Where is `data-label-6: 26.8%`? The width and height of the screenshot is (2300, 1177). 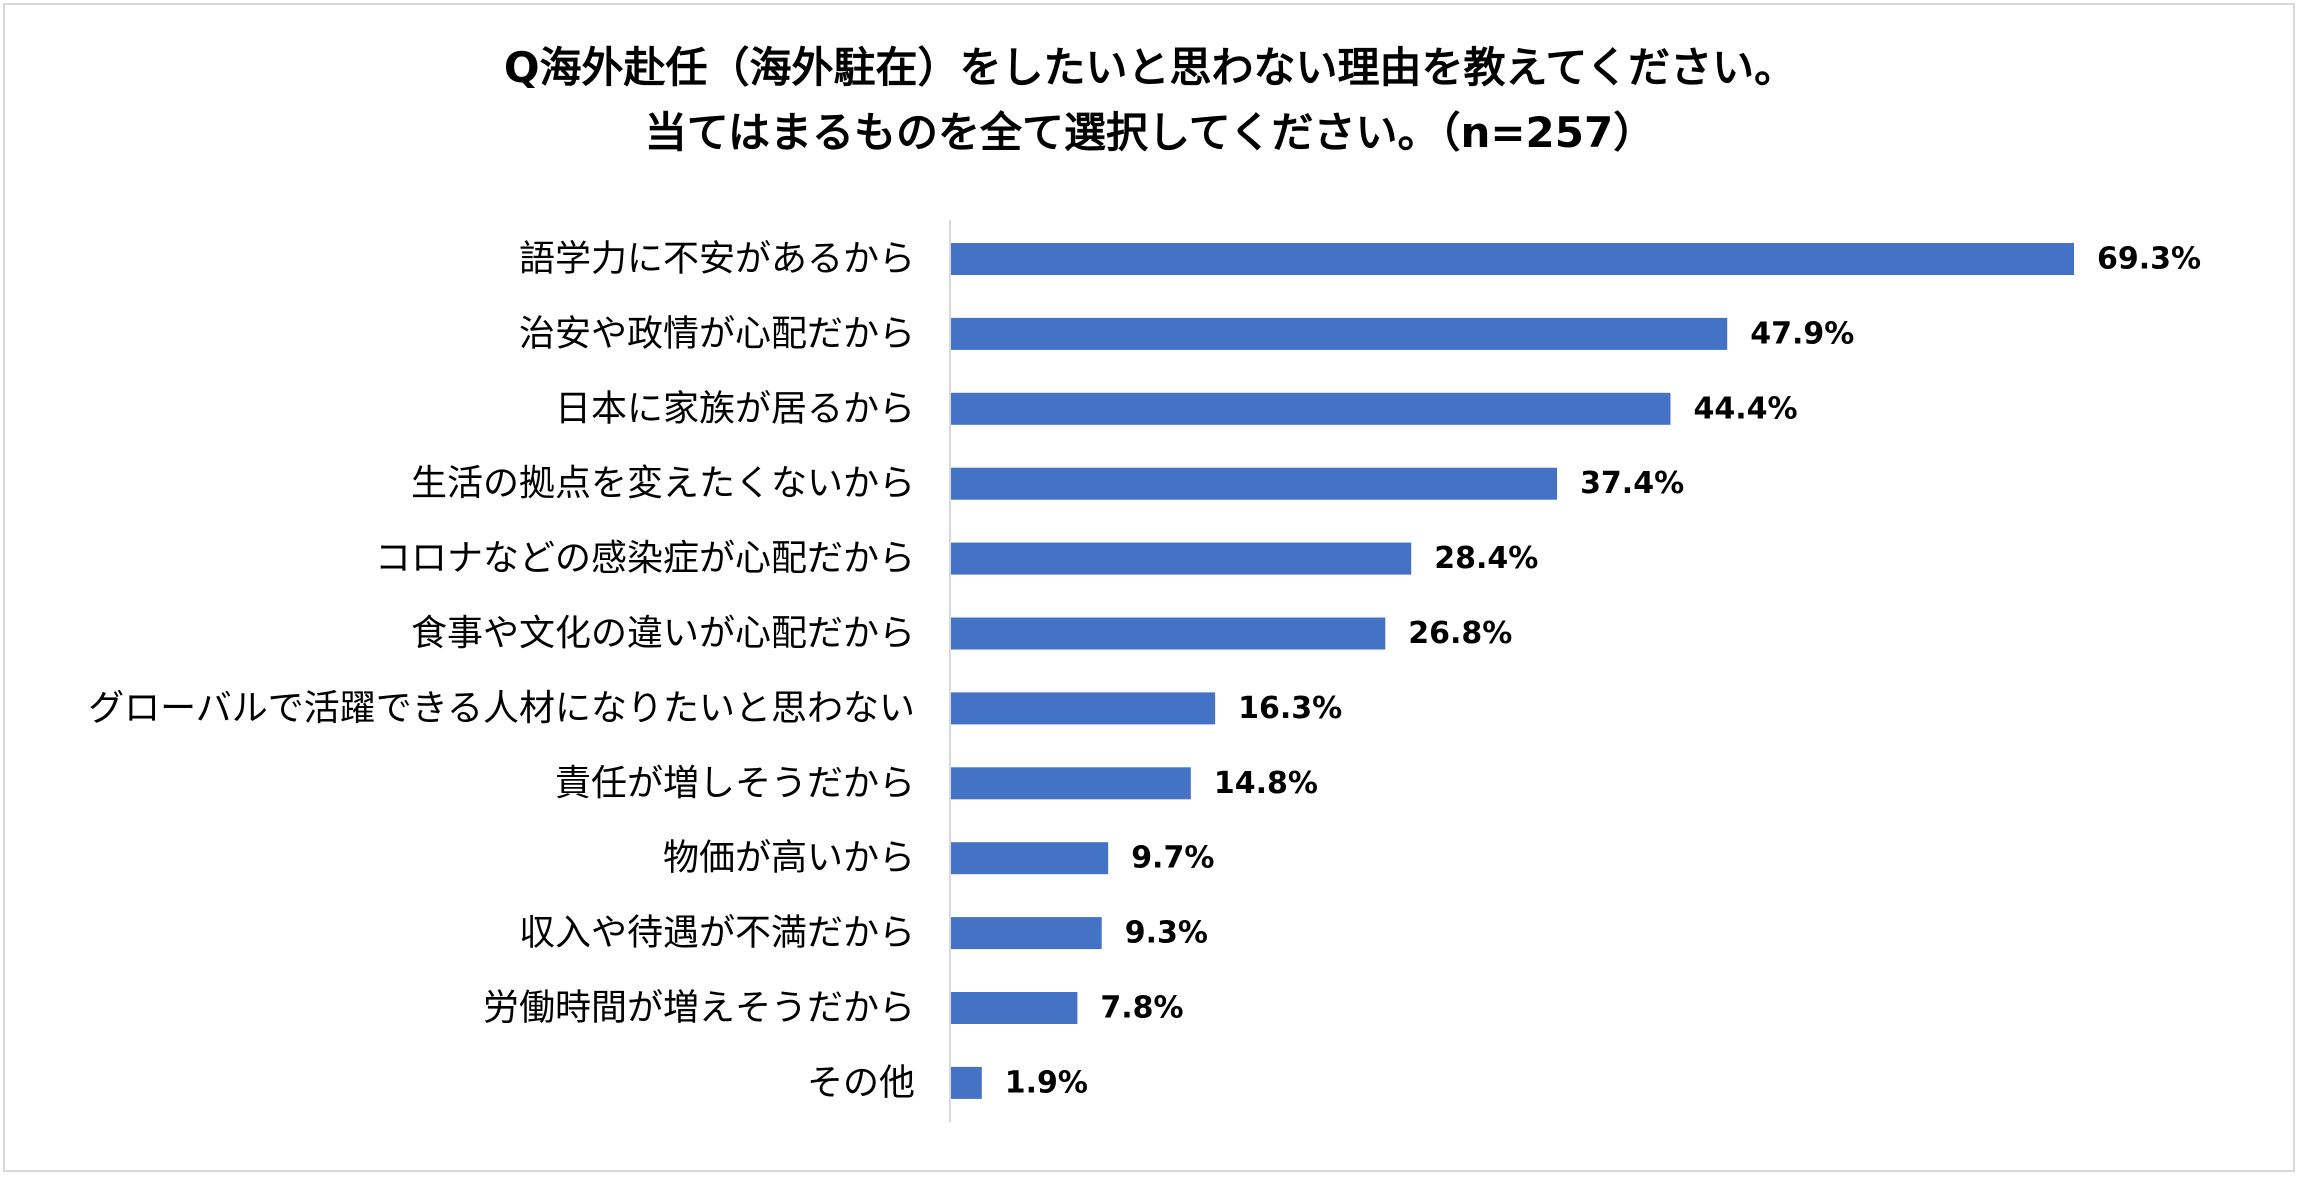 data-label-6: 26.8% is located at coordinates (1460, 633).